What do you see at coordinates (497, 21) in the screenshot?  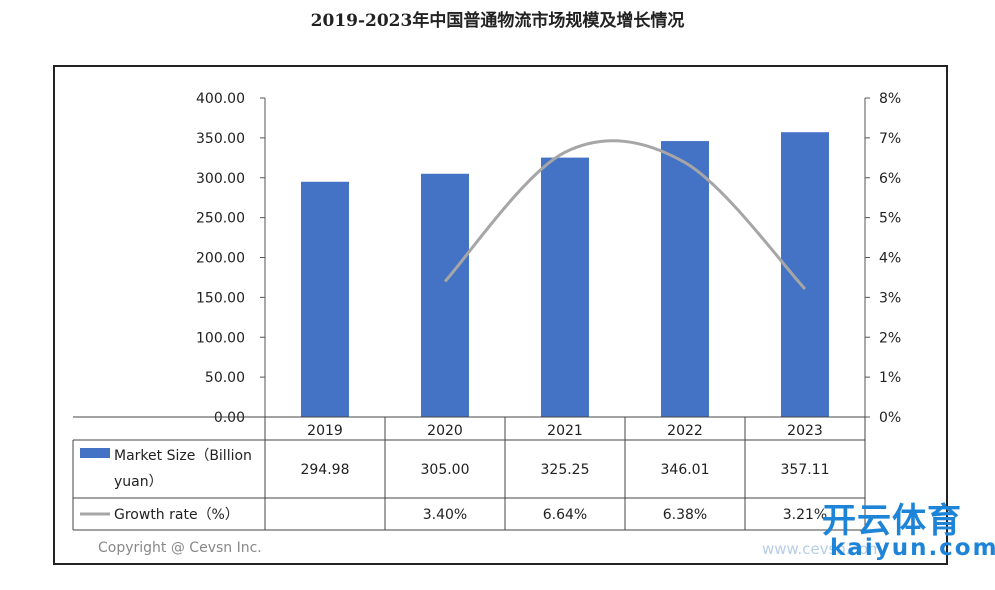 I see `page-title: 2019-2023年中国普通物流市场规模及增长情况` at bounding box center [497, 21].